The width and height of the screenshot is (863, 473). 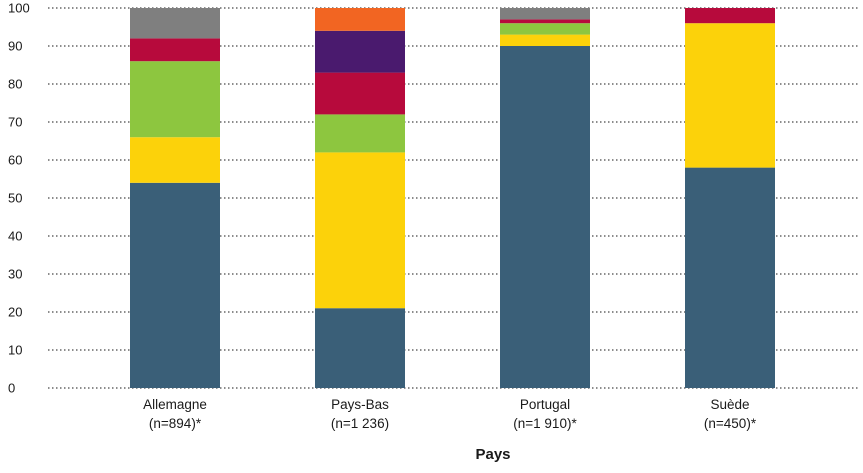 I want to click on x-category-sample-size: (n=1 910)*, so click(x=545, y=423).